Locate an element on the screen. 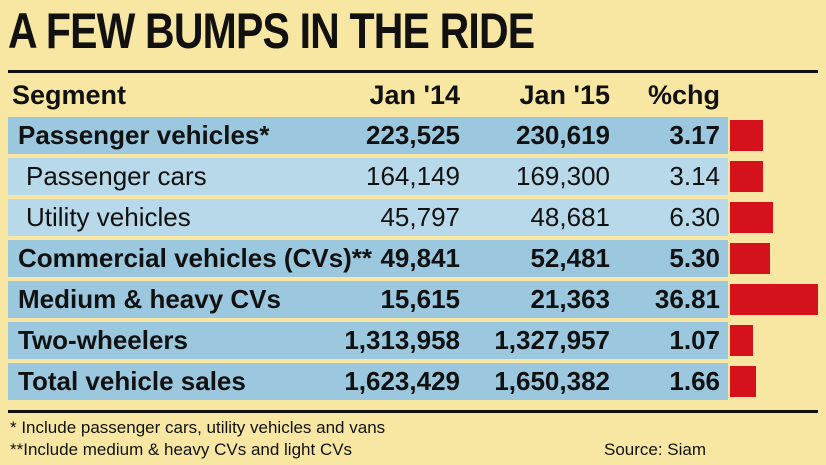 This screenshot has width=826, height=465. cell-jan15: 21,363 is located at coordinates (570, 299).